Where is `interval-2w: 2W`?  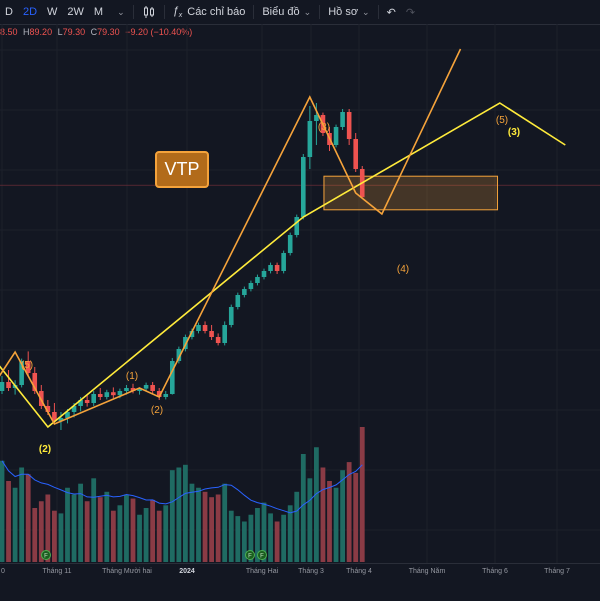
interval-2w: 2W is located at coordinates (75, 12).